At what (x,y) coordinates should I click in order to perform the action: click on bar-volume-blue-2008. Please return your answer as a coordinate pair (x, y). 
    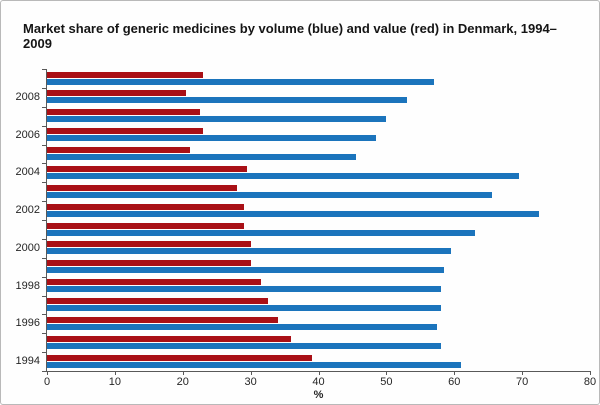
    Looking at the image, I should click on (227, 100).